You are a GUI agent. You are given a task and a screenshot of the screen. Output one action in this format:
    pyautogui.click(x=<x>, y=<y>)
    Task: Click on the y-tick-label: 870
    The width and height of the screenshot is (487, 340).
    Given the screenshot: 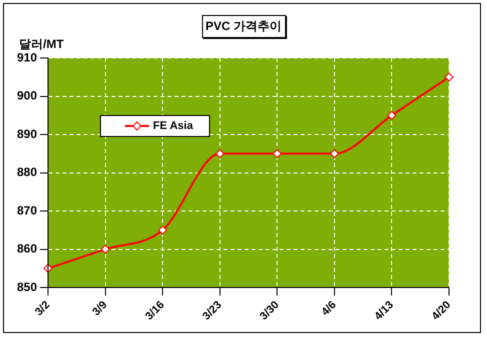 What is the action you would take?
    pyautogui.click(x=27, y=210)
    